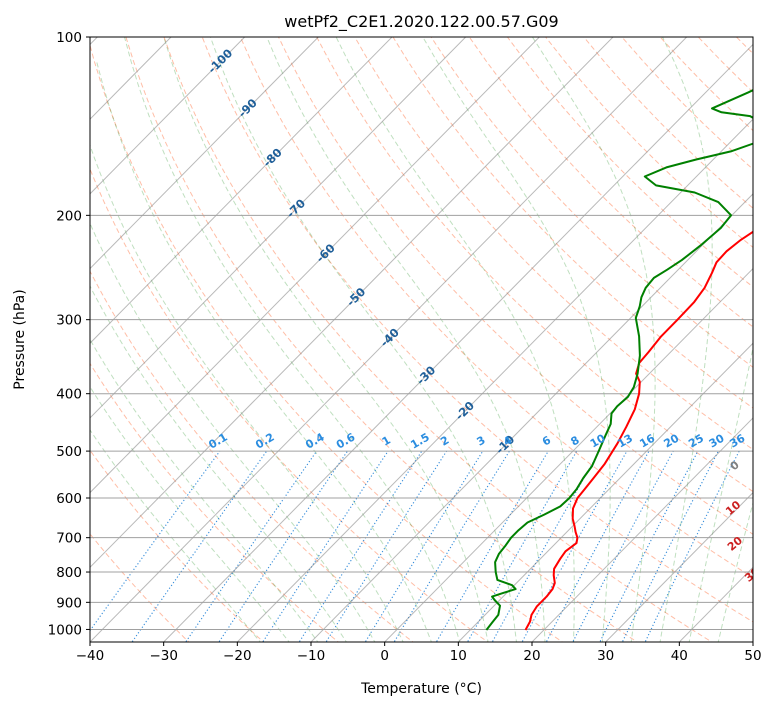 The image size is (775, 708). Describe the element at coordinates (752, 575) in the screenshot. I see `theta-label: 30` at that location.